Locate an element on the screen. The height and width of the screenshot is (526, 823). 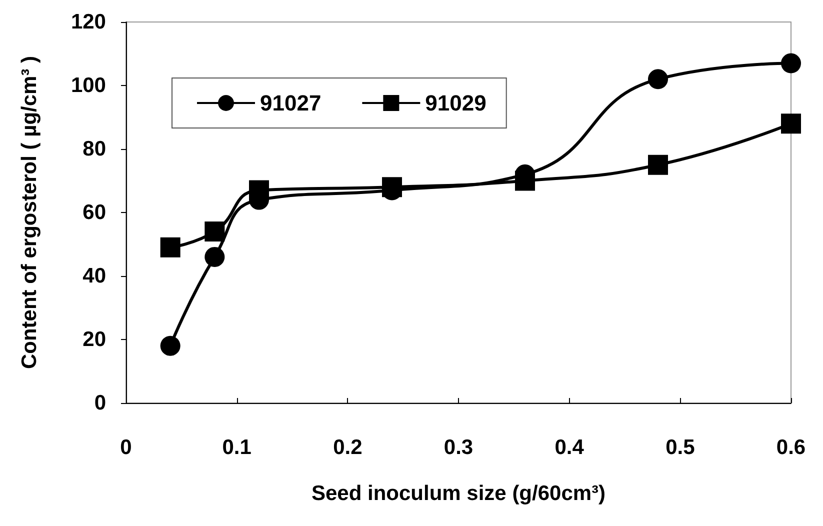
x-tick-label: 0.4 is located at coordinates (569, 447).